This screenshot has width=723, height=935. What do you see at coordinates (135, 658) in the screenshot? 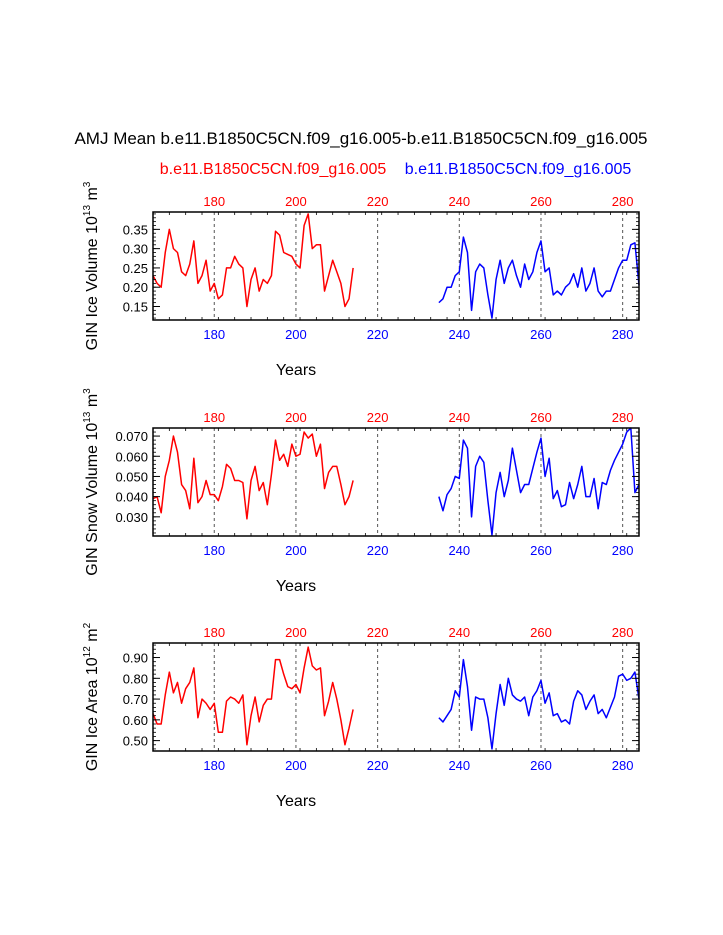
I see `y-tick-label: 0.90` at bounding box center [135, 658].